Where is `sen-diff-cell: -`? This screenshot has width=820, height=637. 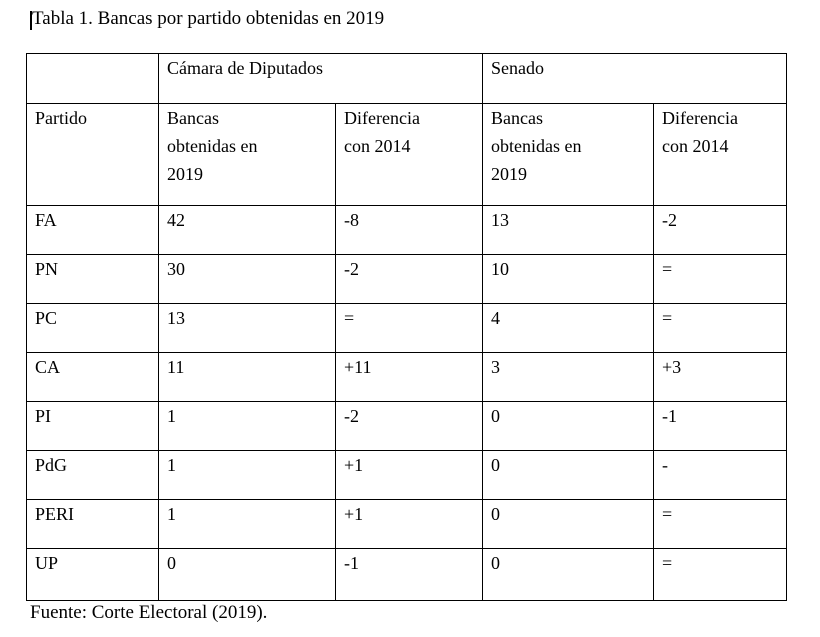 sen-diff-cell: - is located at coordinates (720, 475).